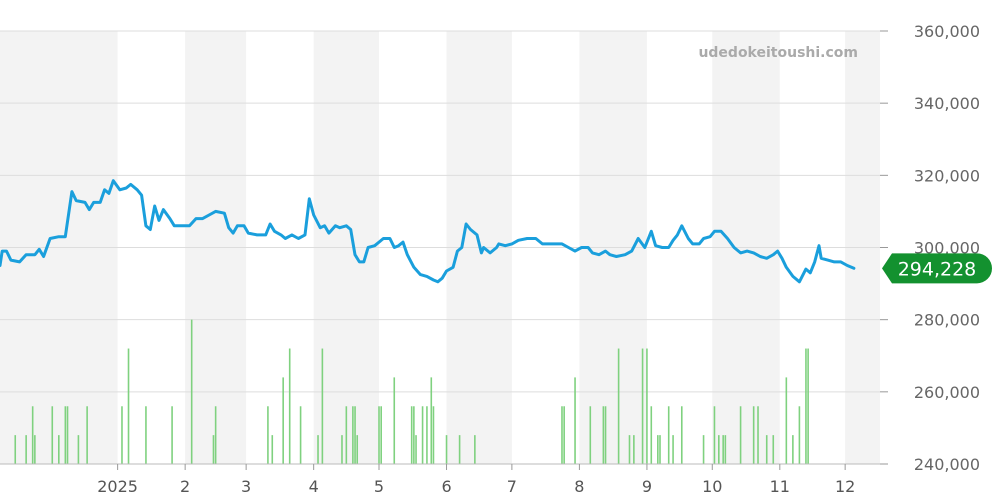 Image resolution: width=1000 pixels, height=500 pixels. I want to click on x-tick-label: 10, so click(712, 486).